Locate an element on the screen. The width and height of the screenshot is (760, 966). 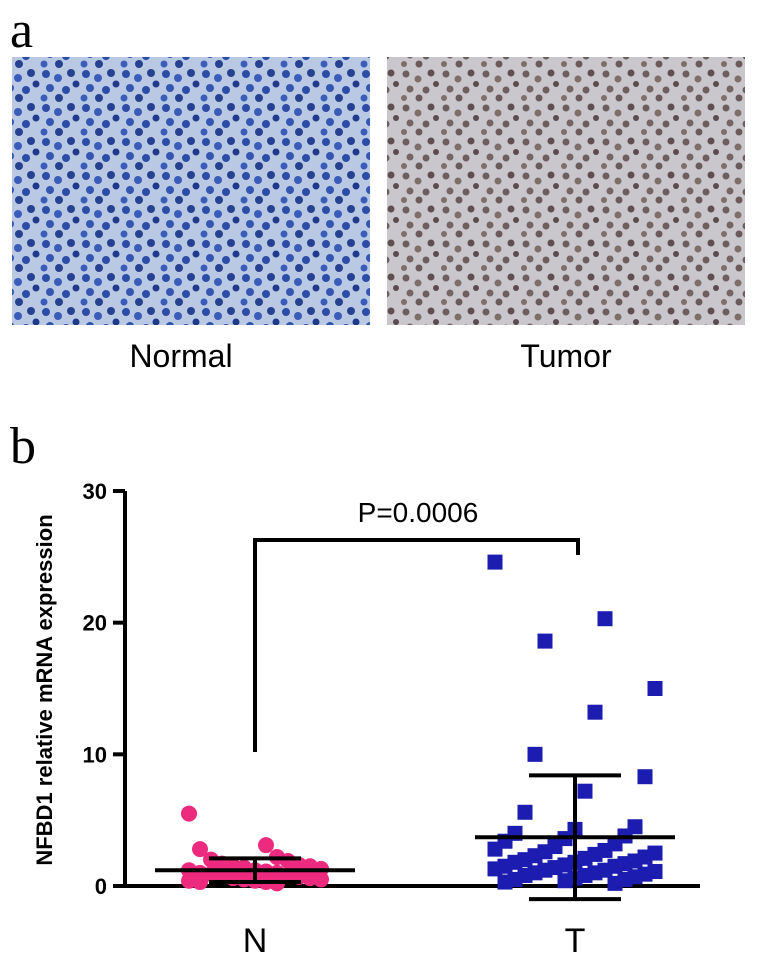
image-caption: Normal is located at coordinates (180, 356).